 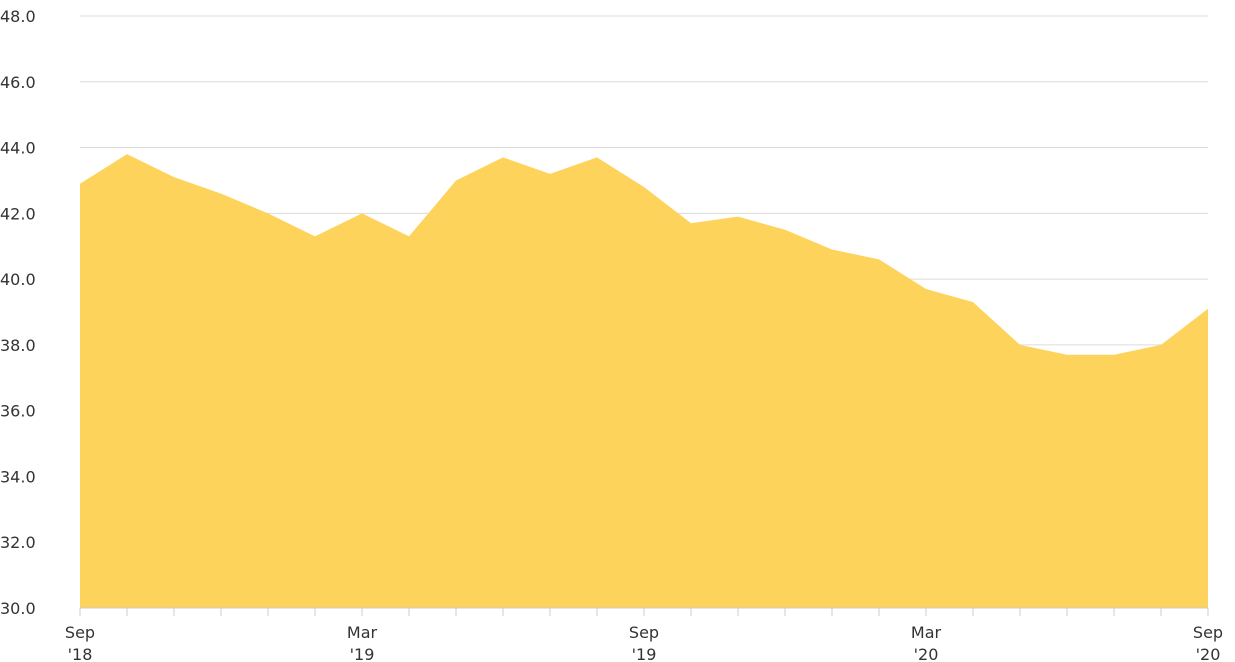 What do you see at coordinates (80, 642) in the screenshot?
I see `x-tick-label: Sep '18` at bounding box center [80, 642].